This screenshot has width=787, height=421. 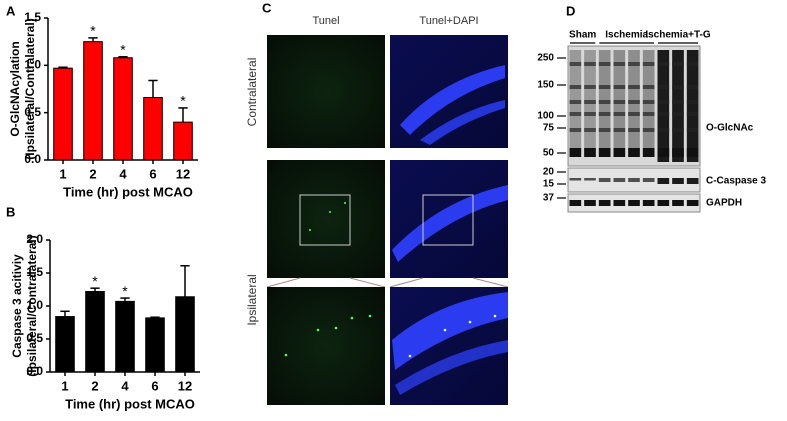 I want to click on group-label: Ischemia+T-G, so click(x=678, y=35).